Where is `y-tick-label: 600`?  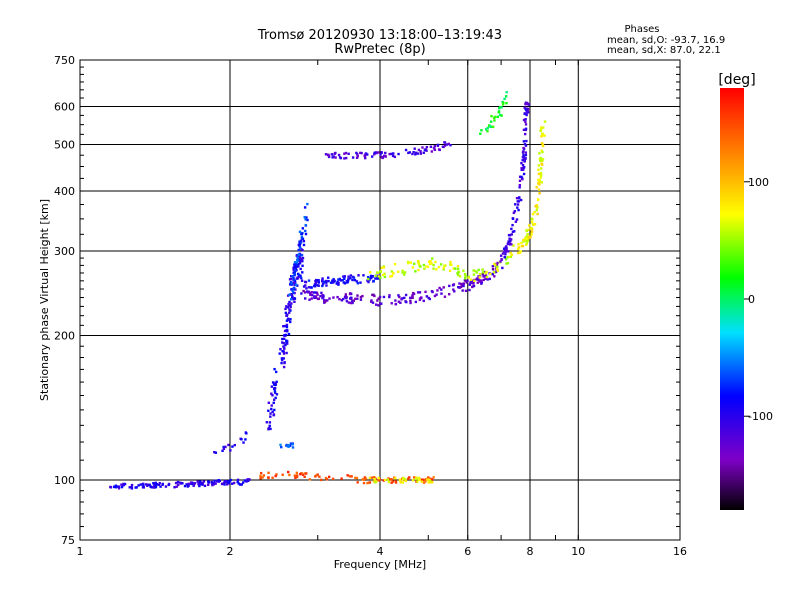
y-tick-label: 600 is located at coordinates (64, 107).